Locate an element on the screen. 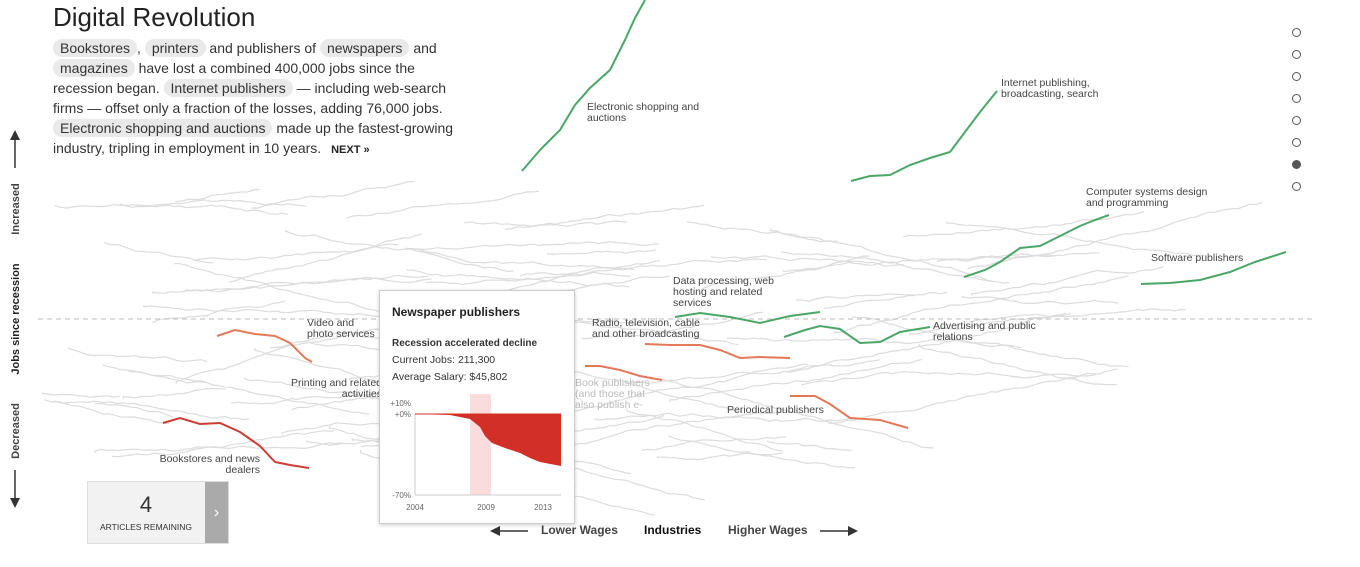  label-bookstores: Bookstores and news dealers is located at coordinates (209, 464).